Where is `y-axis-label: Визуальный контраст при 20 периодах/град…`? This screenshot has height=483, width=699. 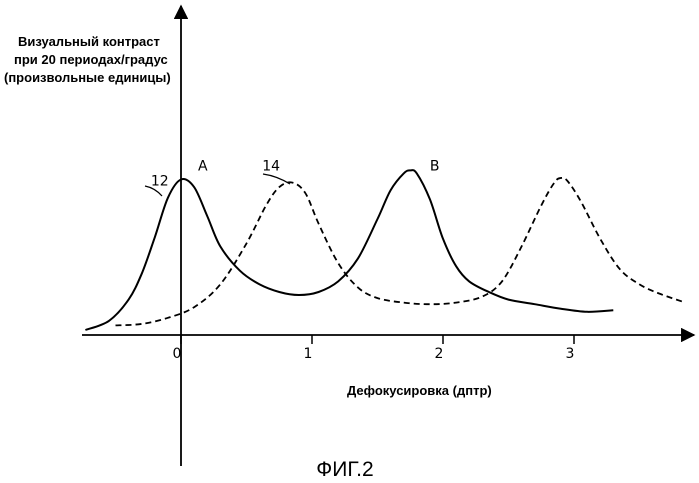 y-axis-label: Визуальный контраст при 20 периодах/град… is located at coordinates (87, 59).